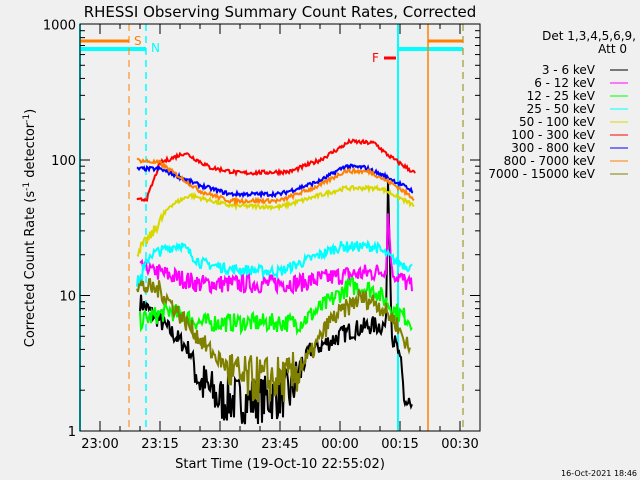 This screenshot has width=640, height=480. Describe the element at coordinates (612, 49) in the screenshot. I see `legend-header-attenuator: Att 0` at that location.